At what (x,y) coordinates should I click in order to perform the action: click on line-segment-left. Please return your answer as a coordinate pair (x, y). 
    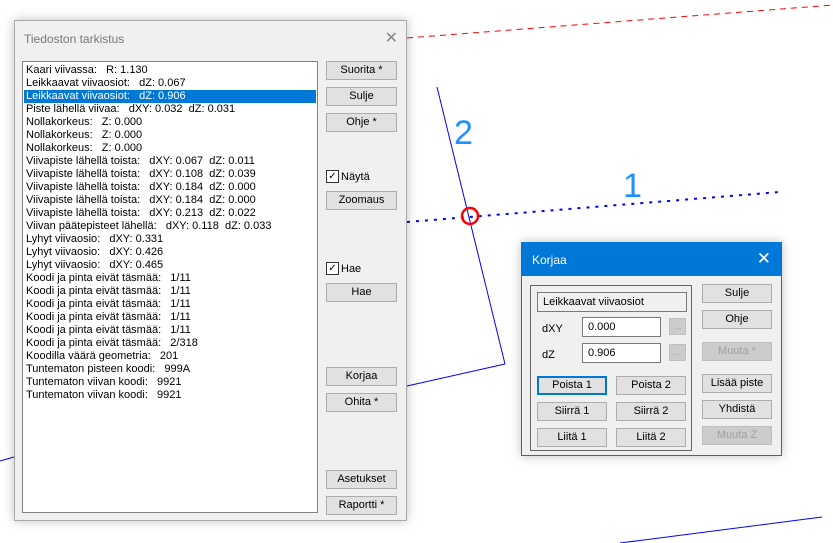
    Looking at the image, I should click on (7, 459).